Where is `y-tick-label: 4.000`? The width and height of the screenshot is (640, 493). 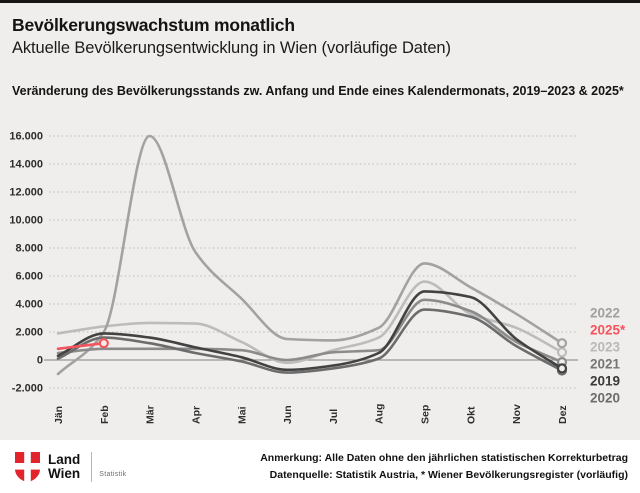 y-tick-label: 4.000 is located at coordinates (29, 305).